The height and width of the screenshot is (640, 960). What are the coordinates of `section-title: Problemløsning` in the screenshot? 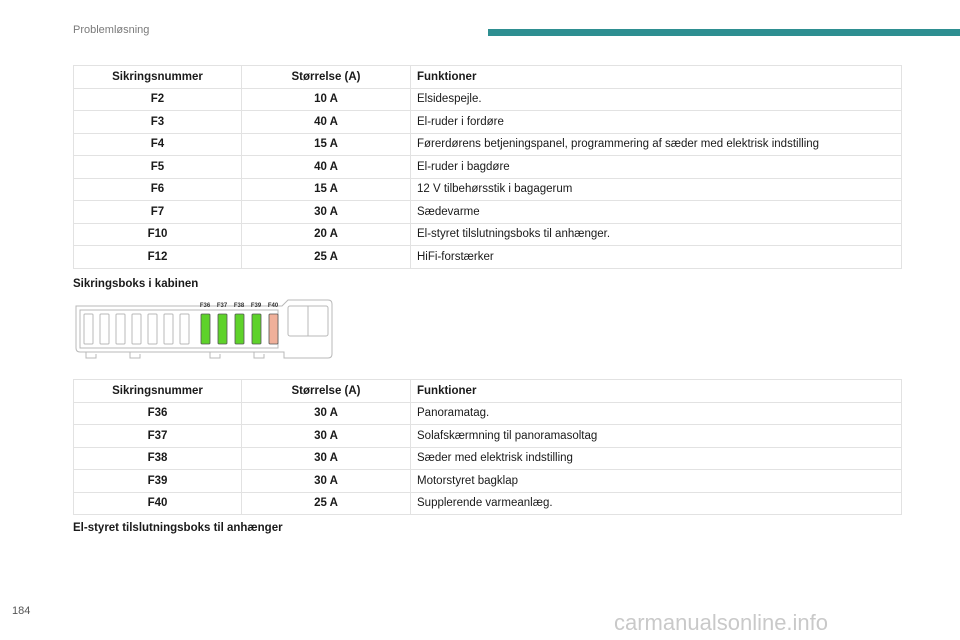 It's located at (111, 30).